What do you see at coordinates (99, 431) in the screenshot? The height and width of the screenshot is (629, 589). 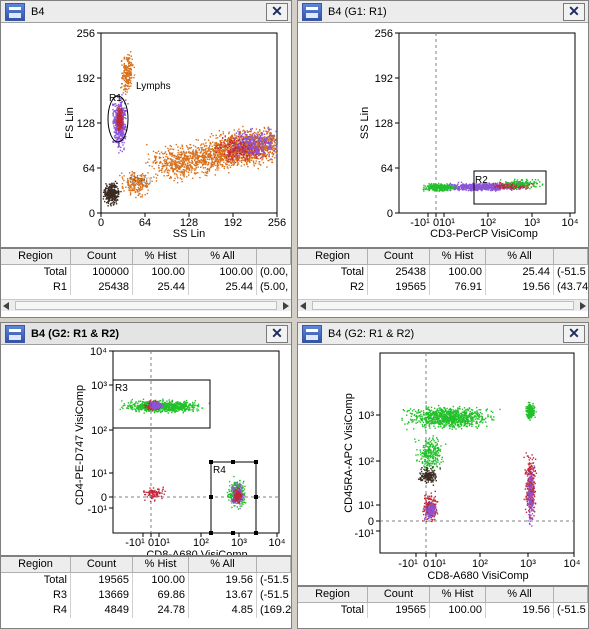 I see `y-tick-label: 10²` at bounding box center [99, 431].